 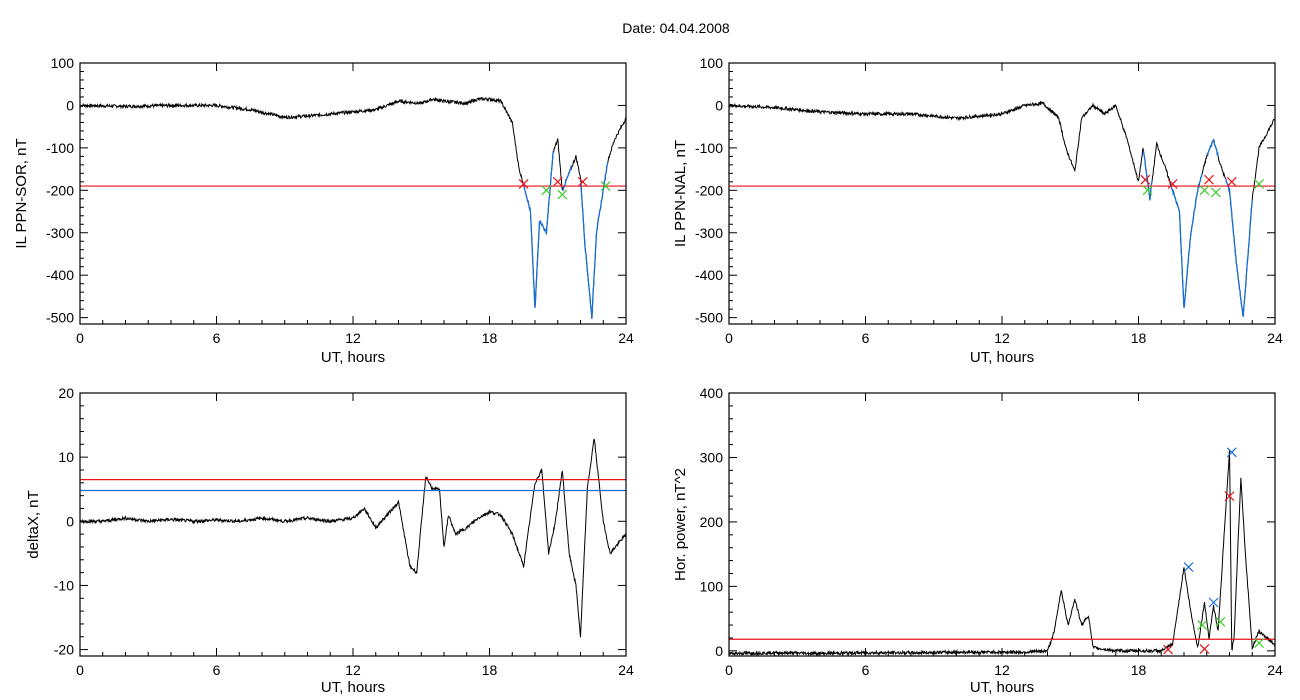 I want to click on marks-ppn-nal, so click(x=1002, y=208).